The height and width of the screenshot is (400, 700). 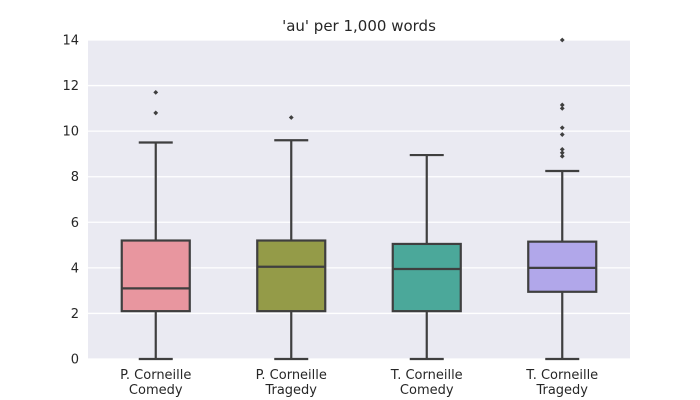 What do you see at coordinates (359, 26) in the screenshot?
I see `chart-title: 'au' per 1,000 words` at bounding box center [359, 26].